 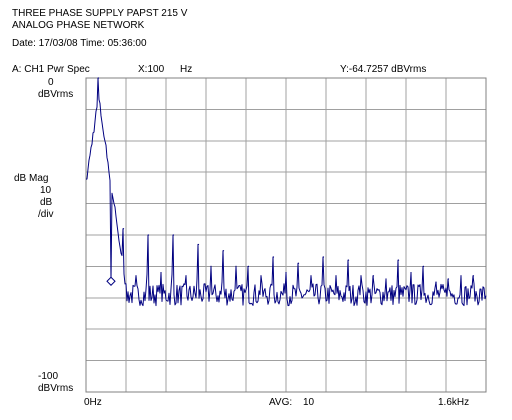 I want to click on marker-diamond, so click(x=111, y=281).